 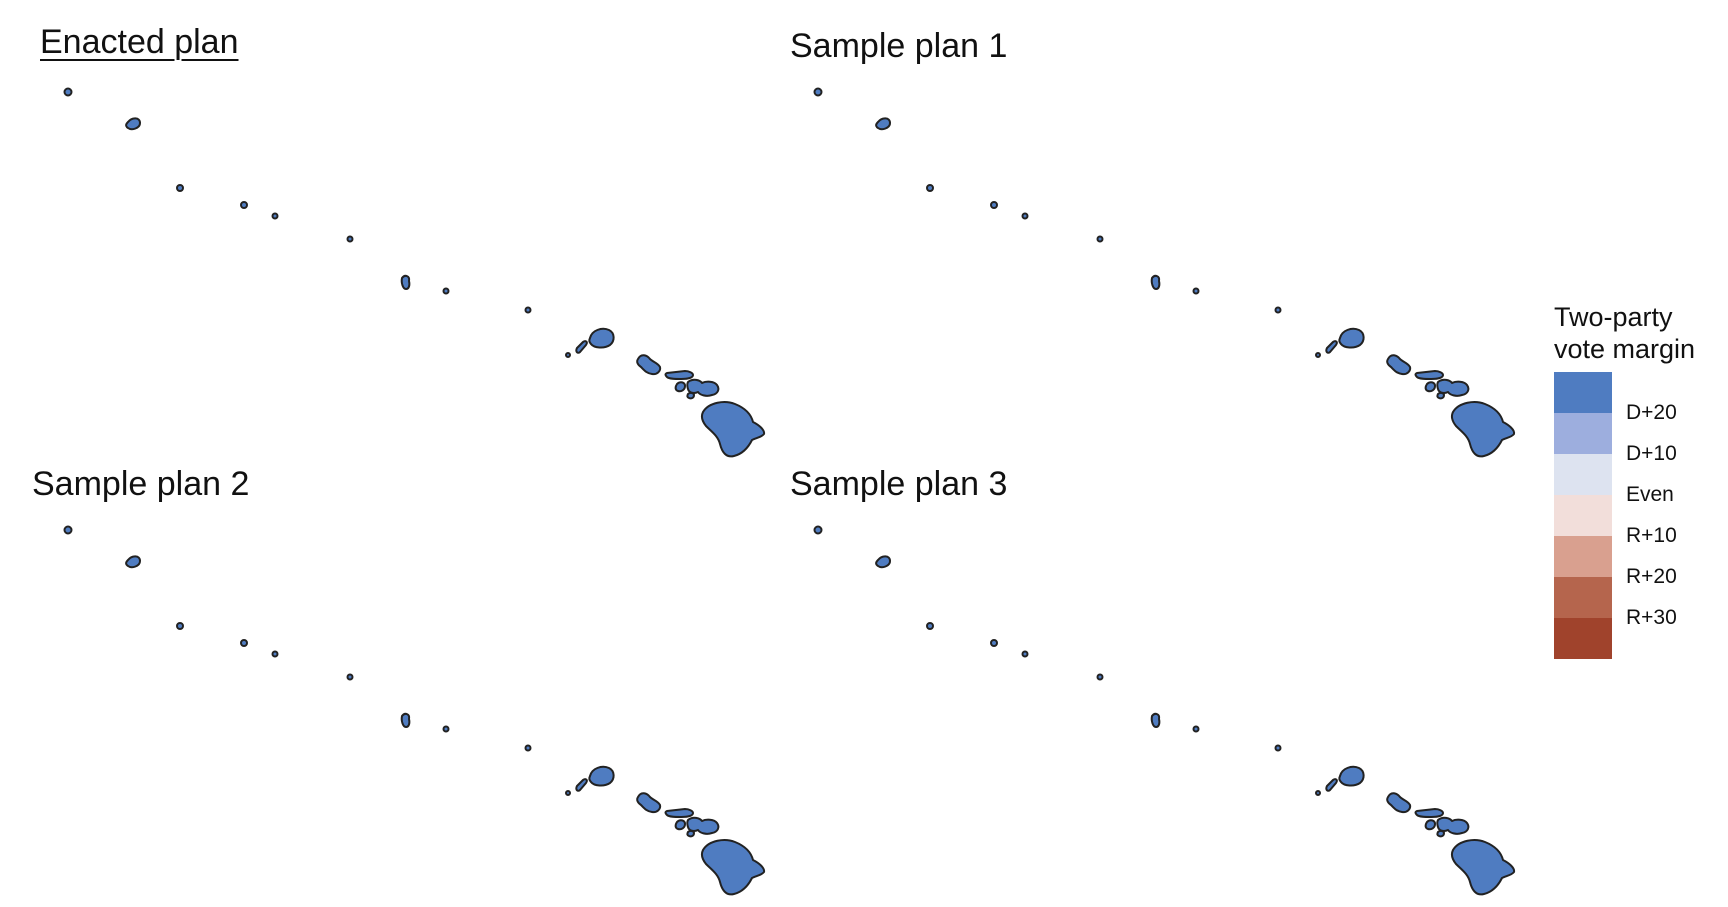 I want to click on legend-tick-label: R+20, so click(x=1651, y=576).